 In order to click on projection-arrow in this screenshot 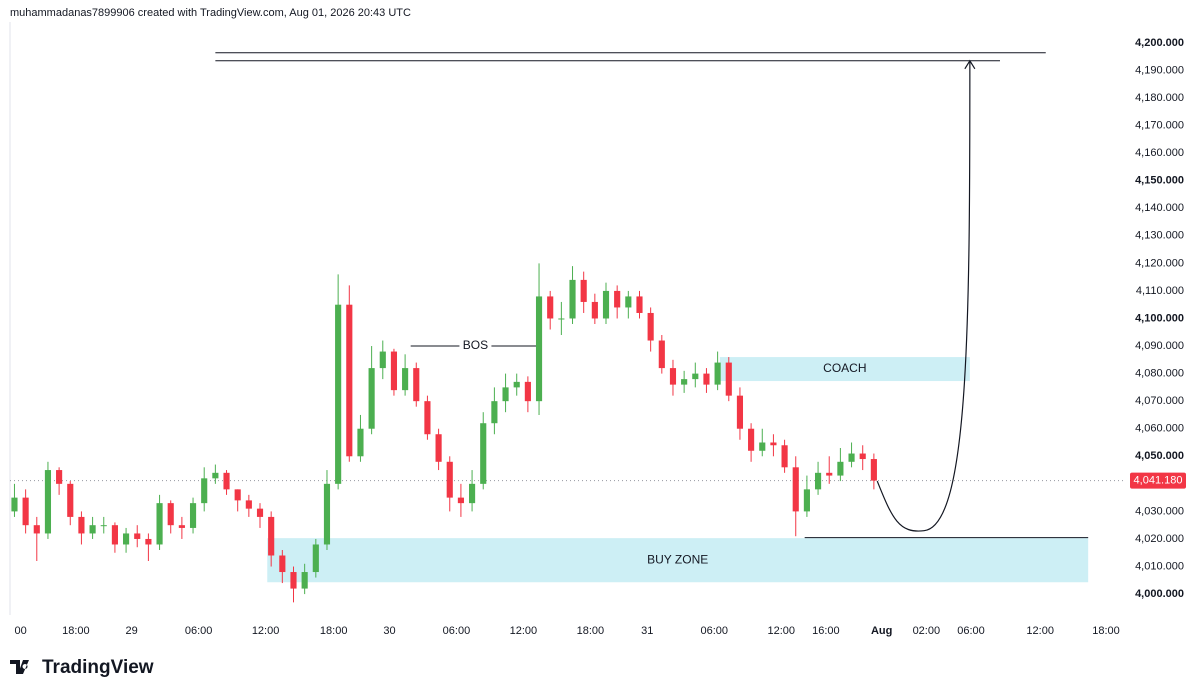, I will do `click(923, 296)`.